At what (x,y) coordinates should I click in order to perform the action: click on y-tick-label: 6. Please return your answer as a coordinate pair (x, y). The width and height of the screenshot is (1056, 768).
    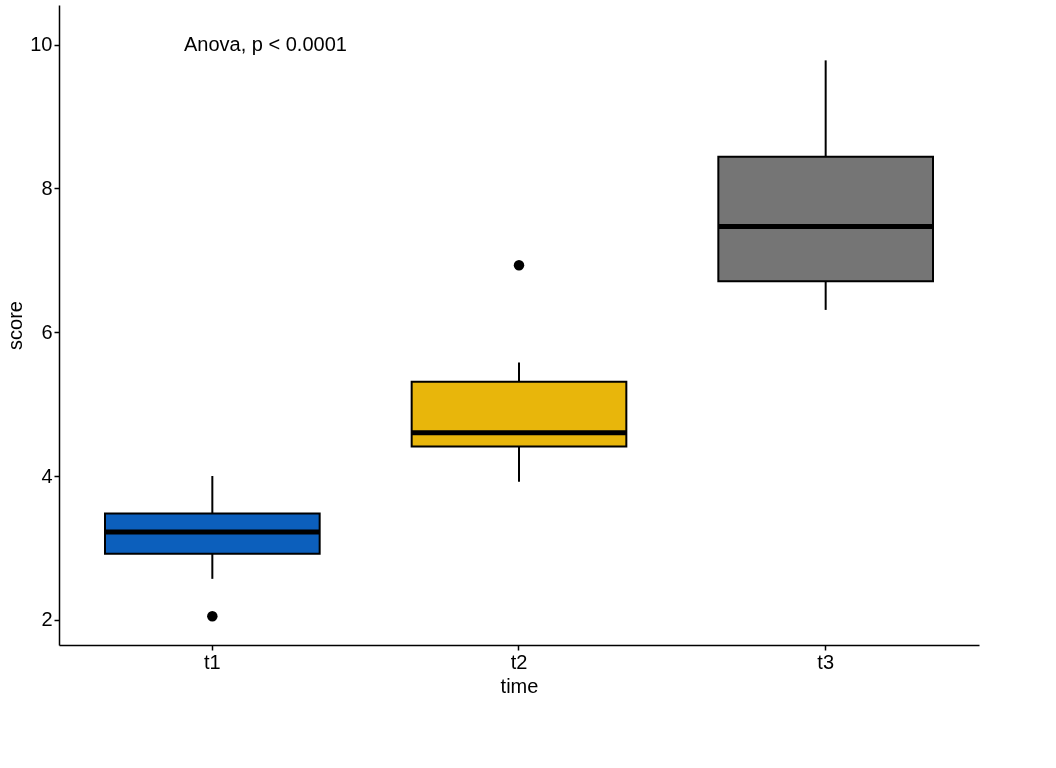
    Looking at the image, I should click on (47, 331).